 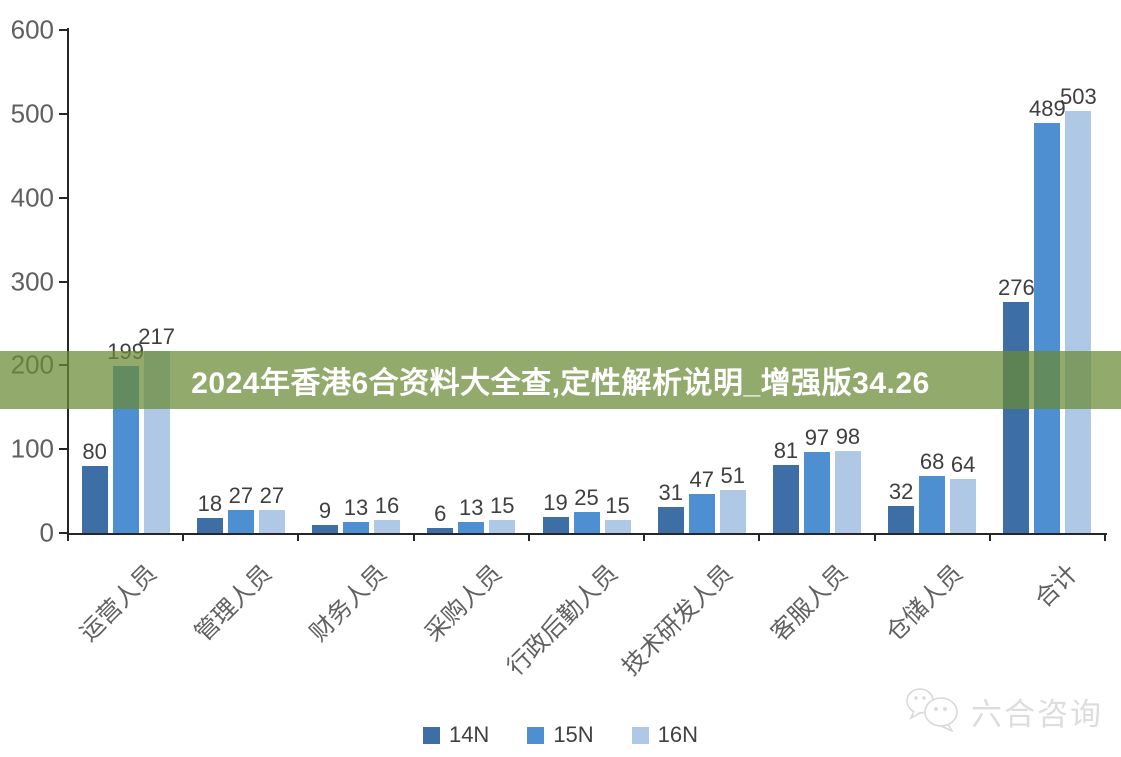 What do you see at coordinates (325, 511) in the screenshot?
I see `bar-value-label: 9` at bounding box center [325, 511].